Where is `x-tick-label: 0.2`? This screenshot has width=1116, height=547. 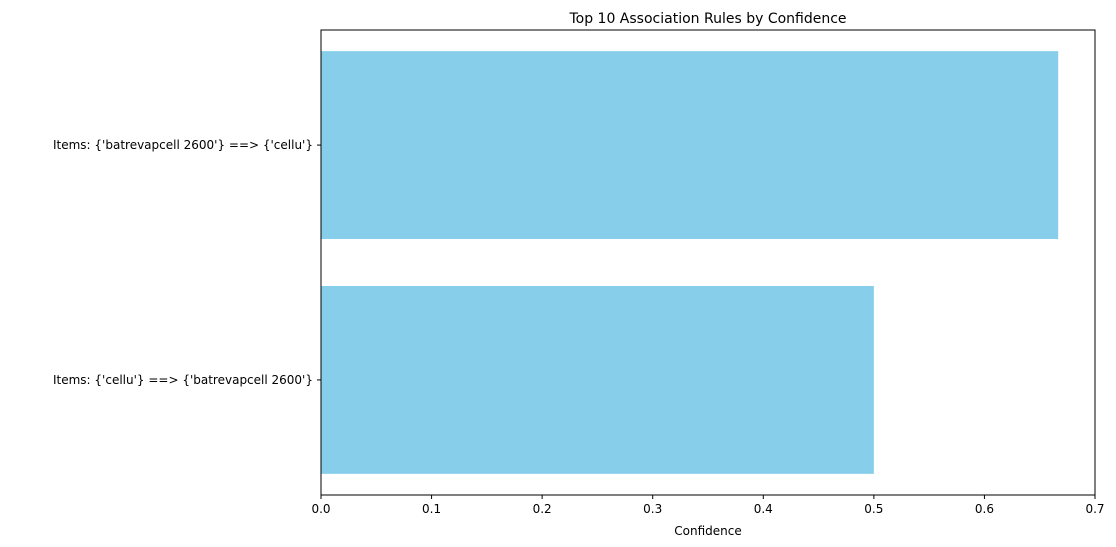 x-tick-label: 0.2 is located at coordinates (542, 509).